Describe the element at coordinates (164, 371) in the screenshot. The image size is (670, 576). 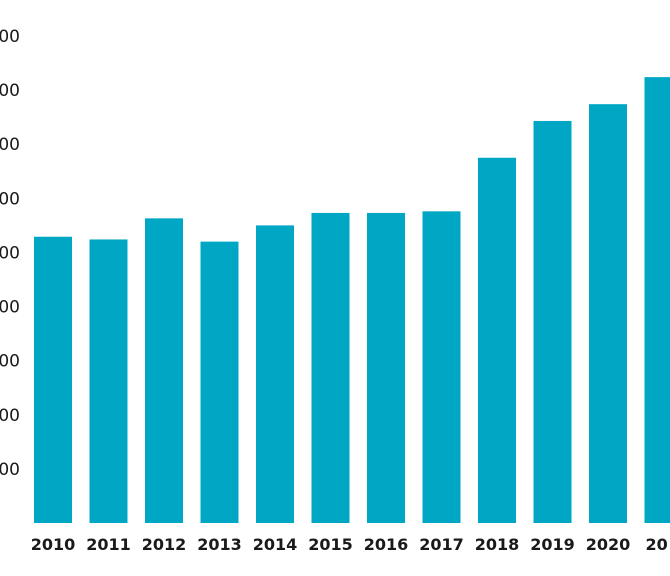
I see `bar-2012` at that location.